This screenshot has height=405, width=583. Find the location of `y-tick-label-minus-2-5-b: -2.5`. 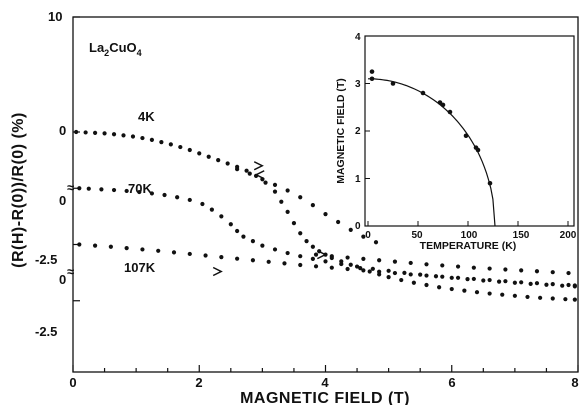

y-tick-label-minus-2-5-b: -2.5 is located at coordinates (46, 331).